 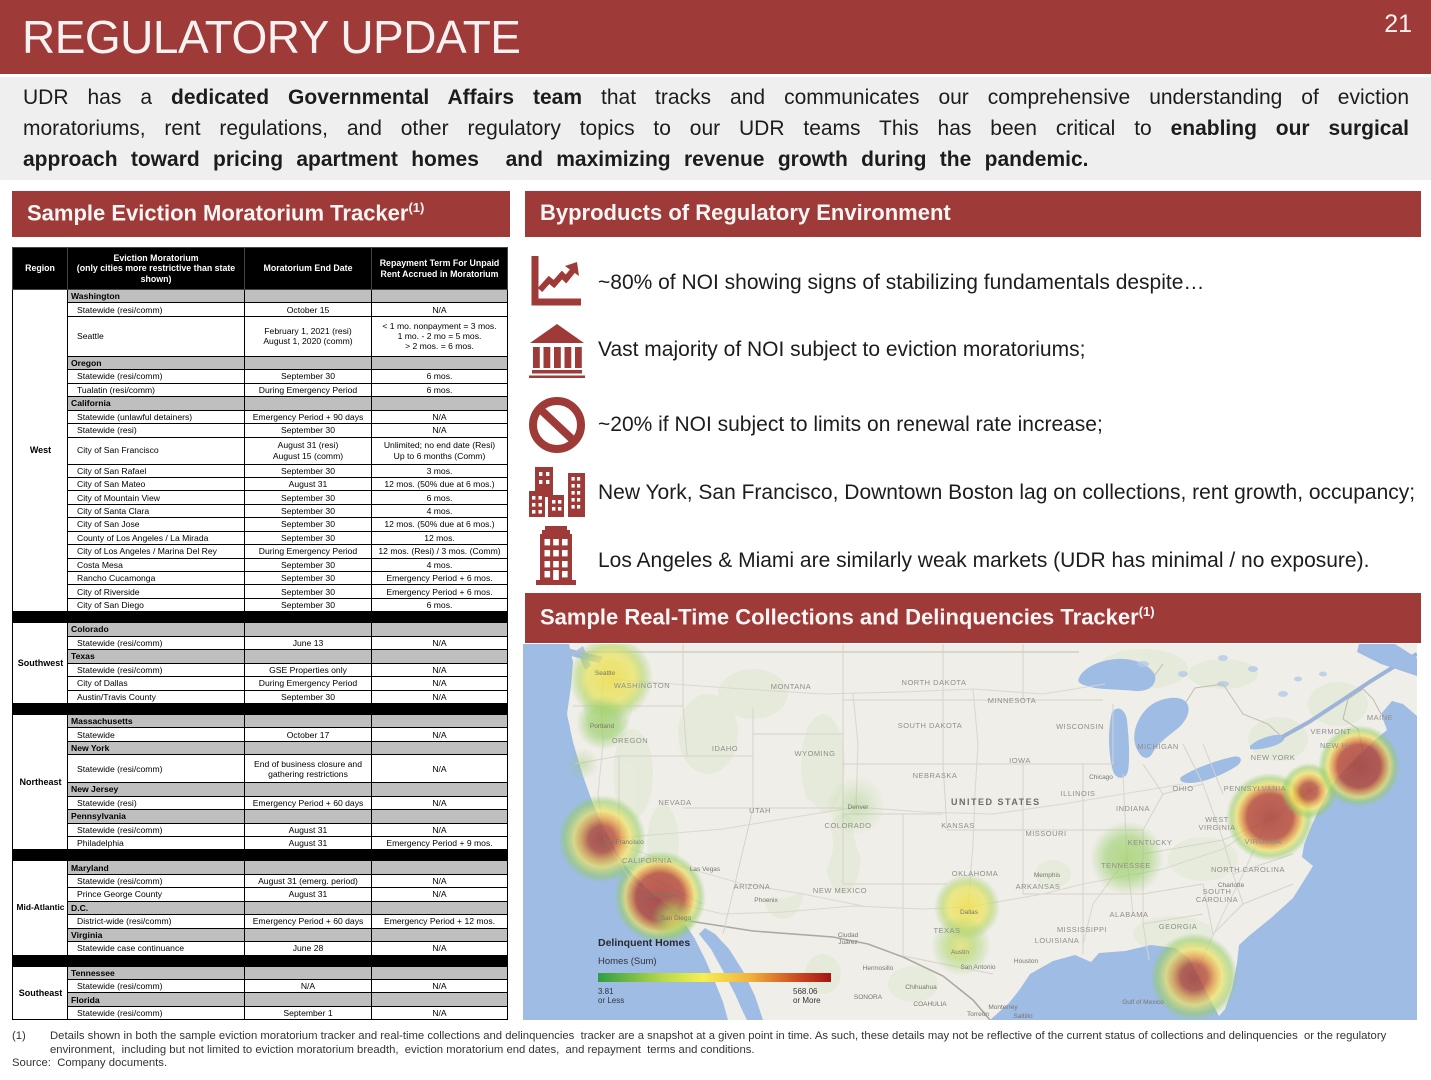 What do you see at coordinates (1331, 731) in the screenshot?
I see `svg-text: VERMONT` at bounding box center [1331, 731].